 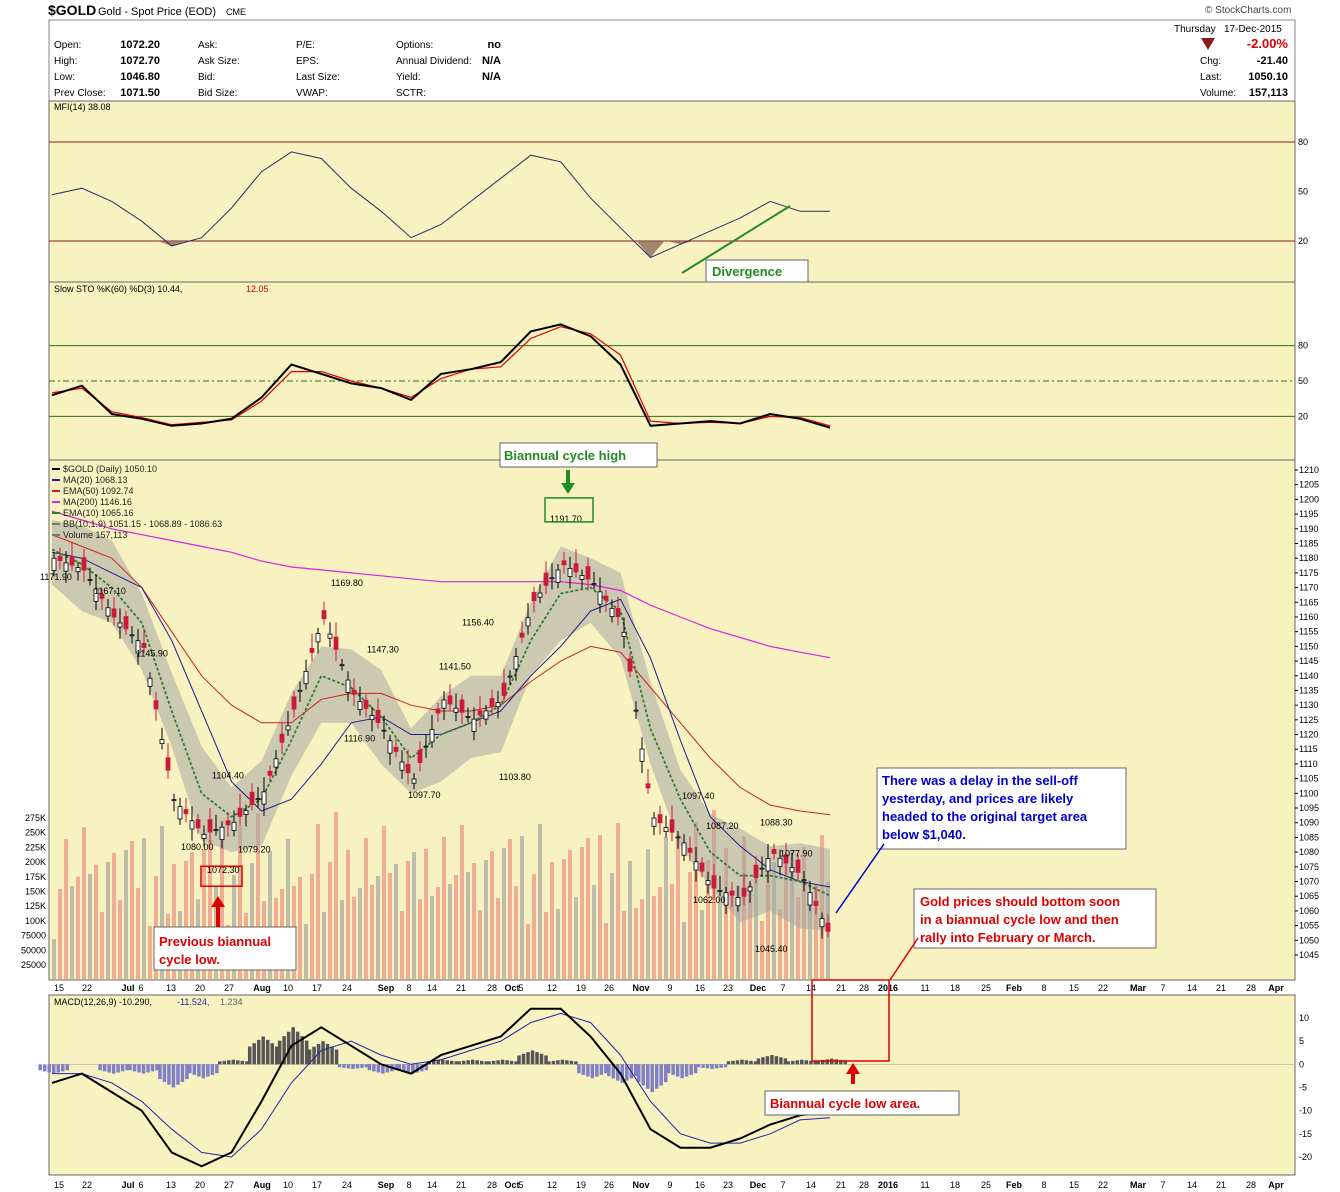 I want to click on x-tick-label: 11, so click(x=924, y=988).